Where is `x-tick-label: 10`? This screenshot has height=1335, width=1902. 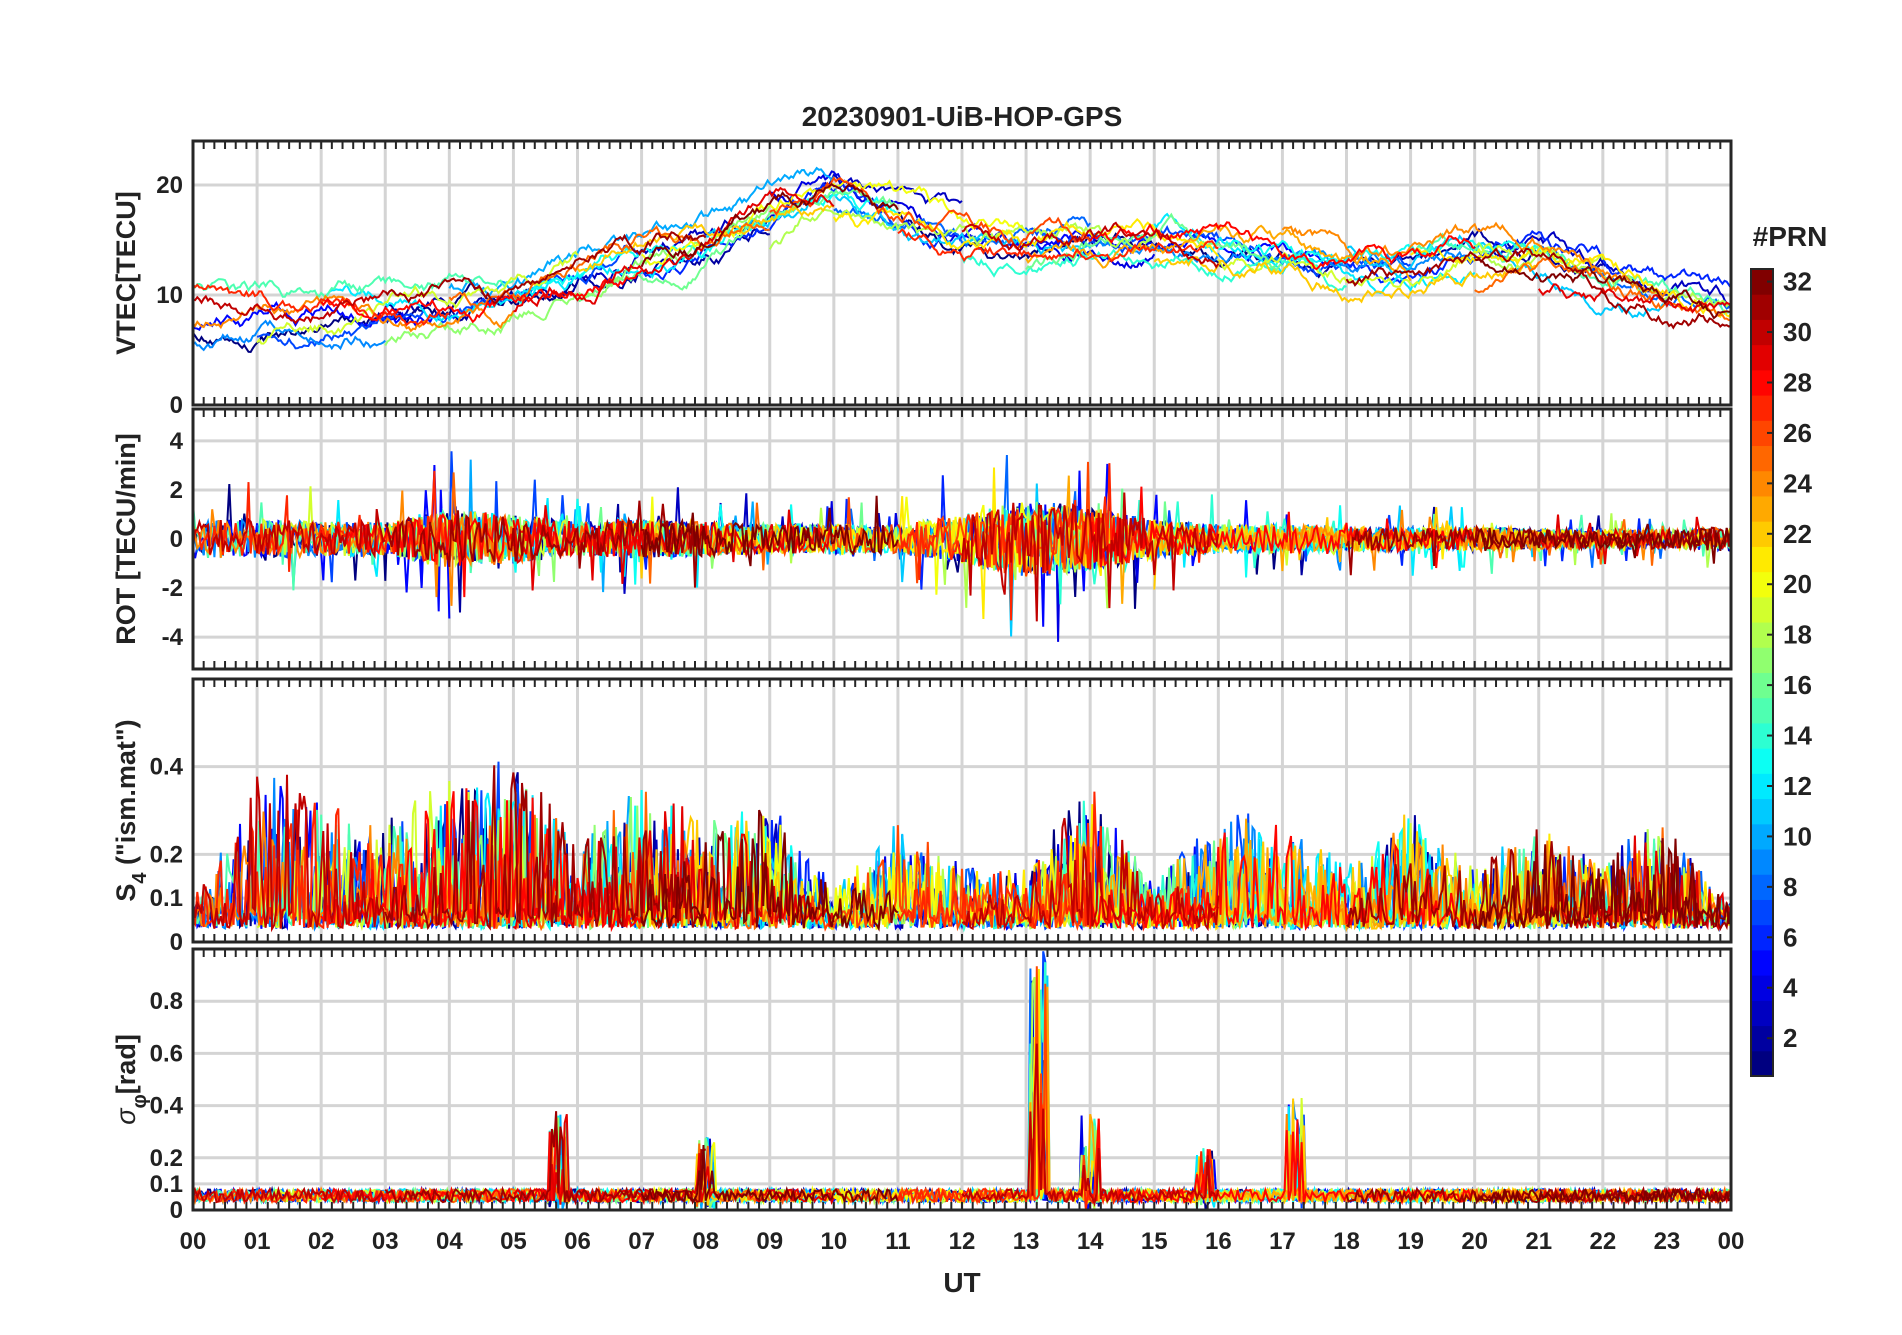
x-tick-label: 10 is located at coordinates (833, 1241).